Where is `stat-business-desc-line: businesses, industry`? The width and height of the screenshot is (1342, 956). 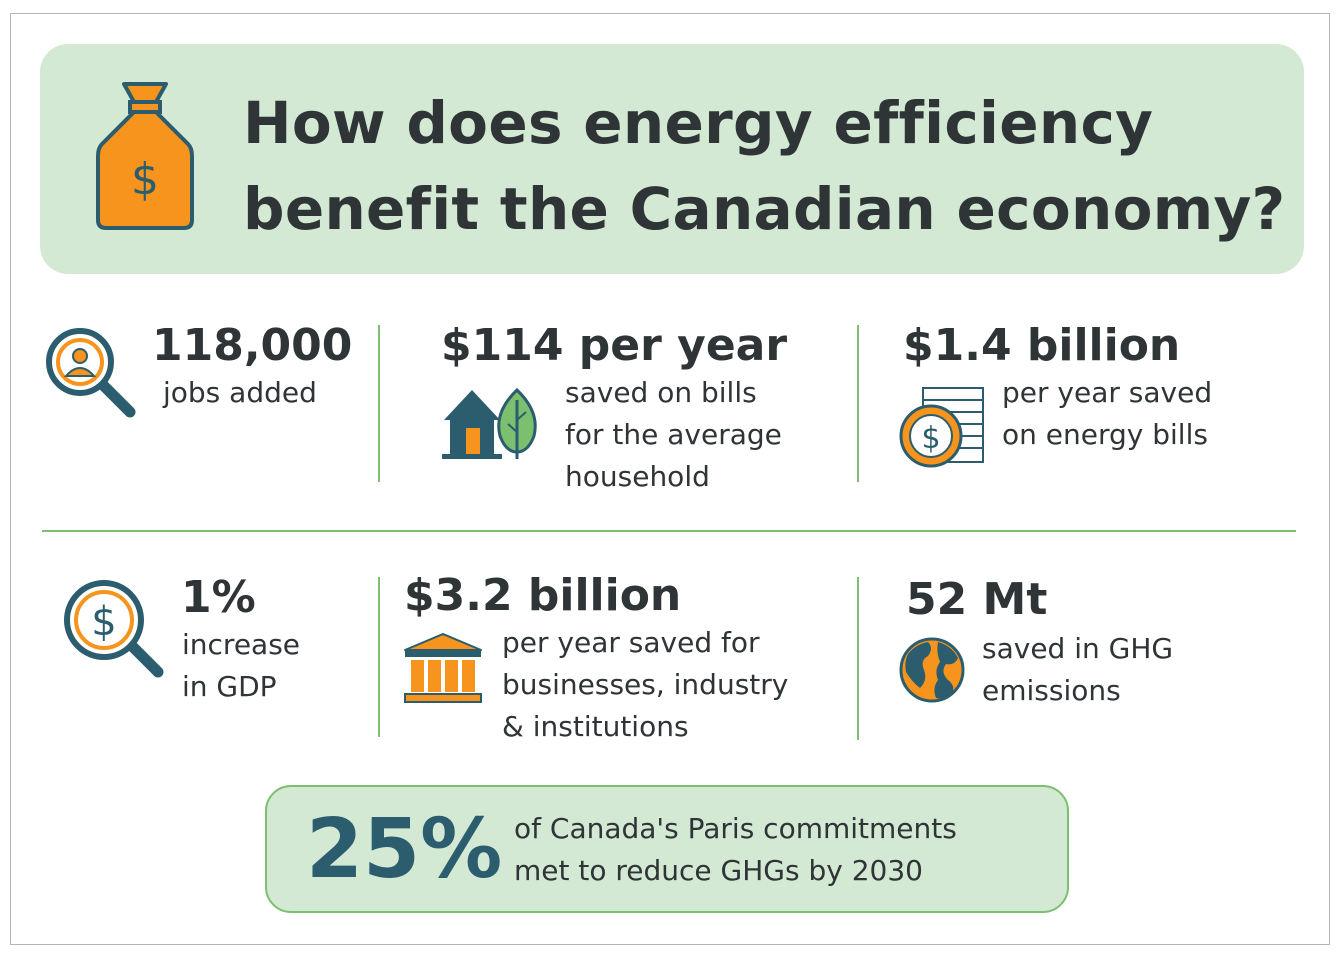
stat-business-desc-line: businesses, industry is located at coordinates (645, 684).